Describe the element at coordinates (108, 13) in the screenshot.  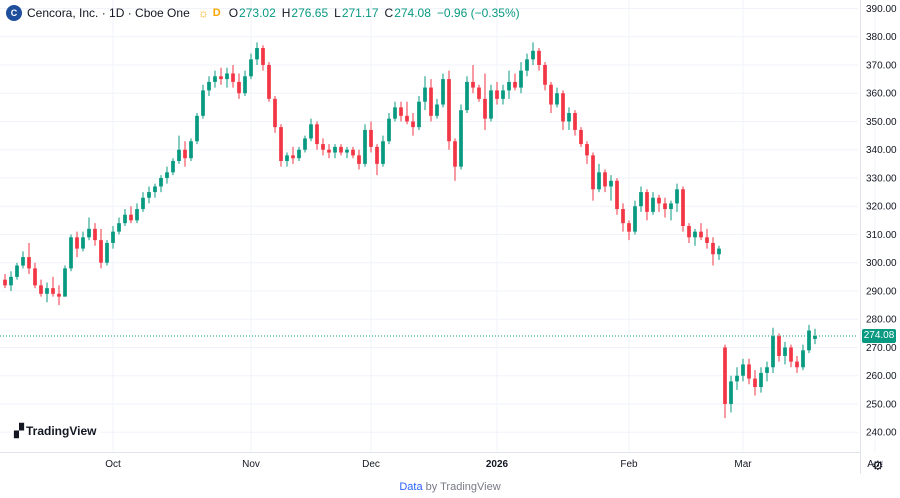
I see `symbol-title: Cencora, Inc. · 1D · Cboe One` at that location.